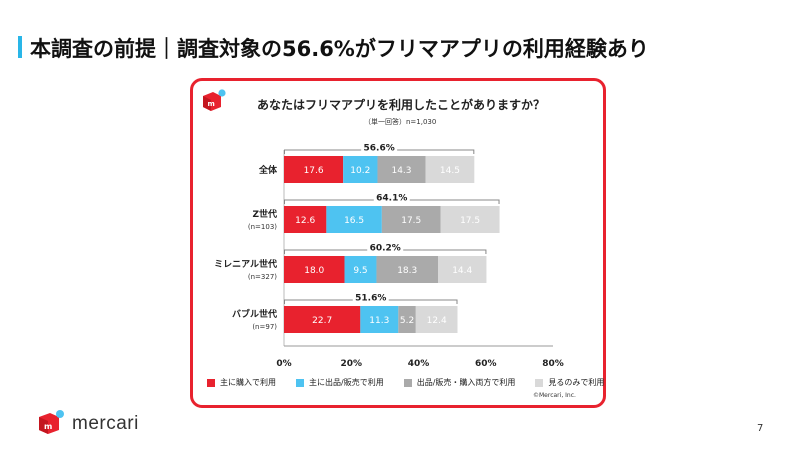  Describe the element at coordinates (264, 327) in the screenshot. I see `category-sublabel: (n=97)` at that location.